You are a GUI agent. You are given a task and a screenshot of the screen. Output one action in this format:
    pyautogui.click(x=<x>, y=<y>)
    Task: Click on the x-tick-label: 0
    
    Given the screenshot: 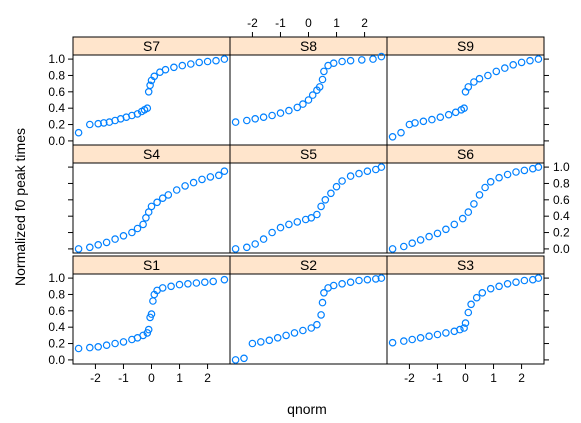 What is the action you would take?
    pyautogui.click(x=308, y=23)
    